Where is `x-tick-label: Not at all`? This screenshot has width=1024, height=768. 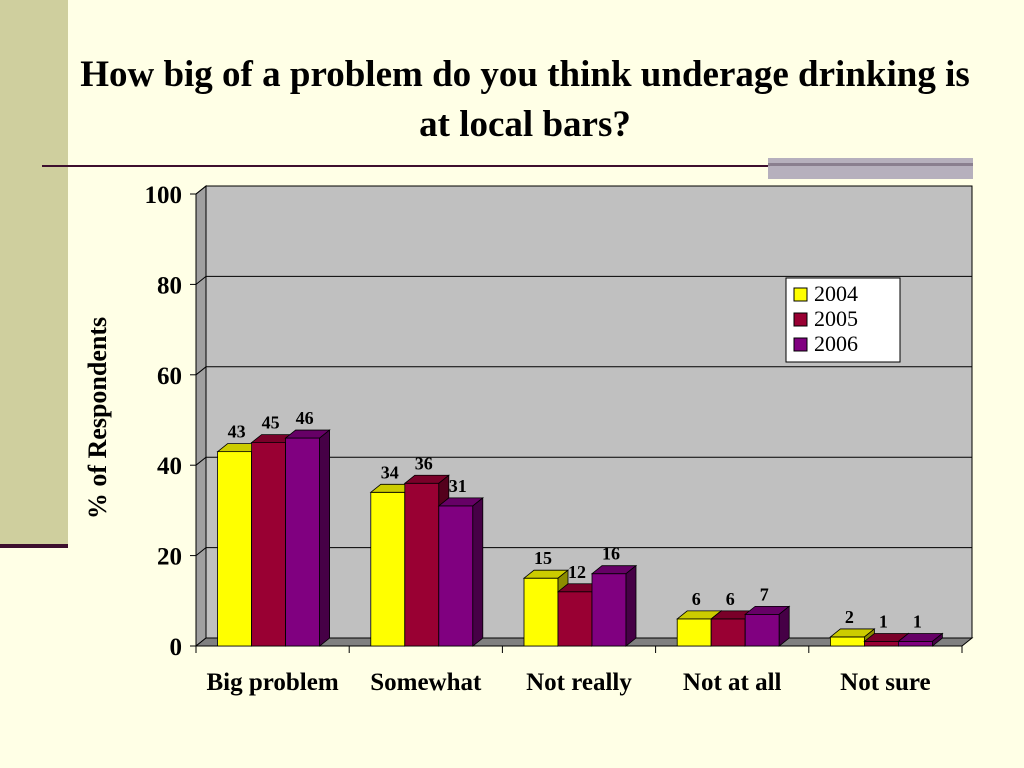 x-tick-label: Not at all is located at coordinates (732, 682).